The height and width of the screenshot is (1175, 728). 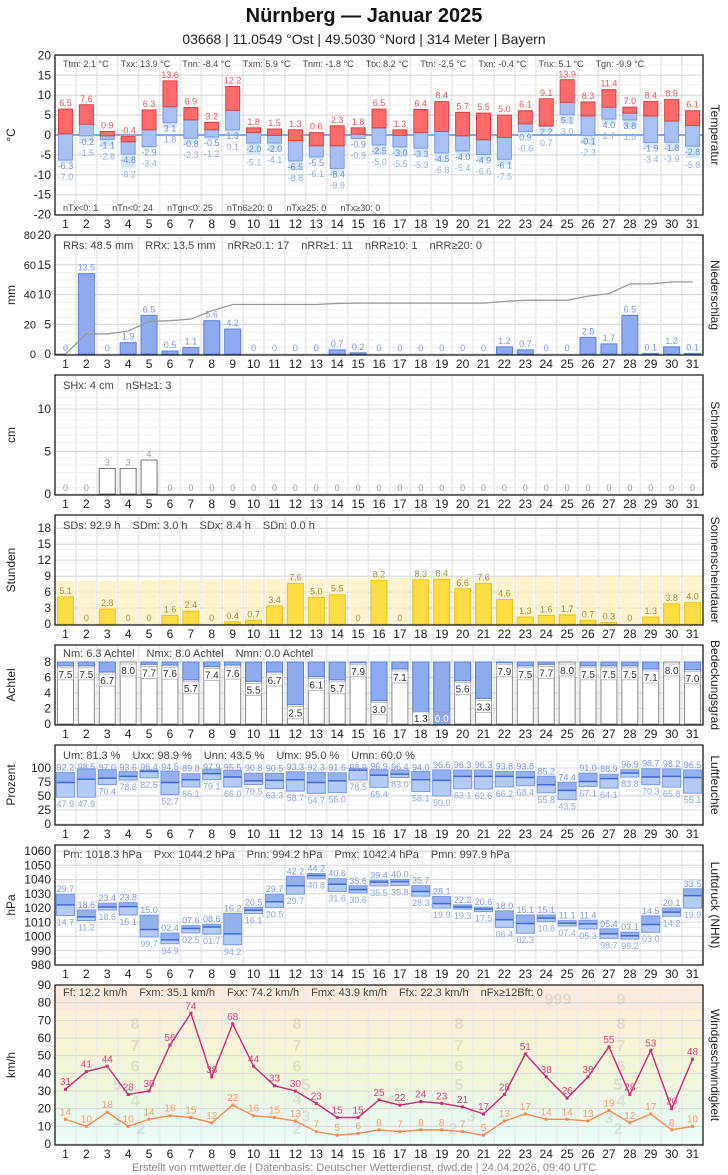 I want to click on cloud-label: 7.7, so click(x=546, y=673).